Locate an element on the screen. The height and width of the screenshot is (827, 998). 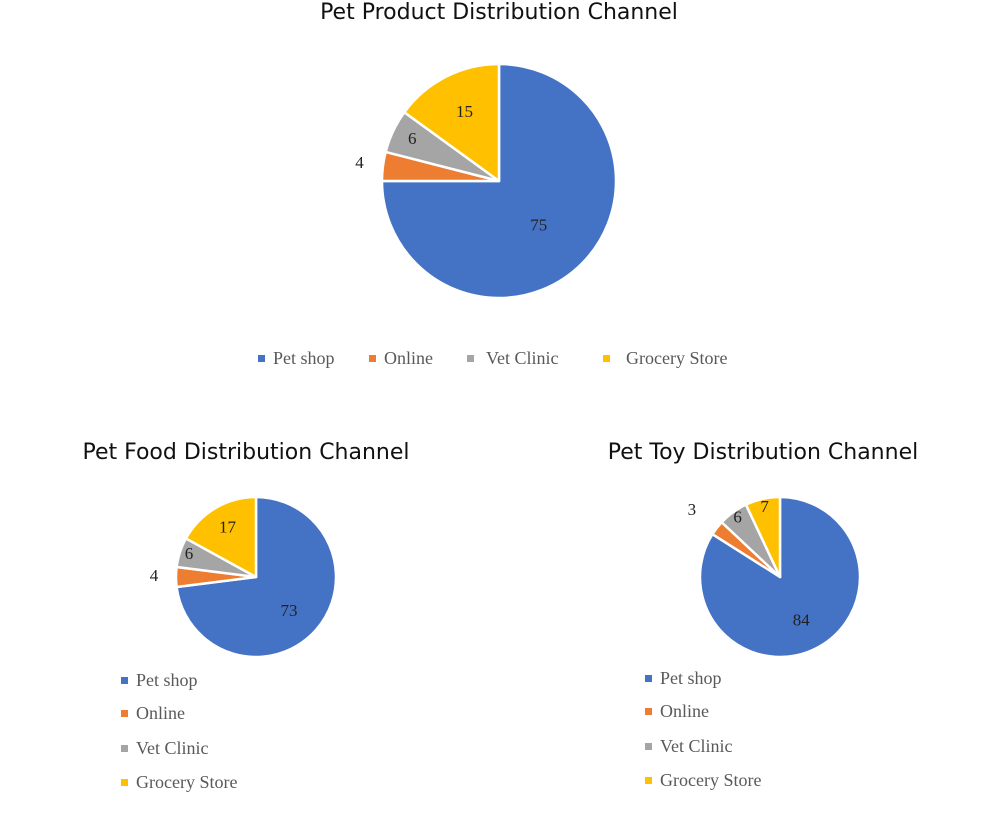
data-label-pet-shop: 84 is located at coordinates (802, 619).